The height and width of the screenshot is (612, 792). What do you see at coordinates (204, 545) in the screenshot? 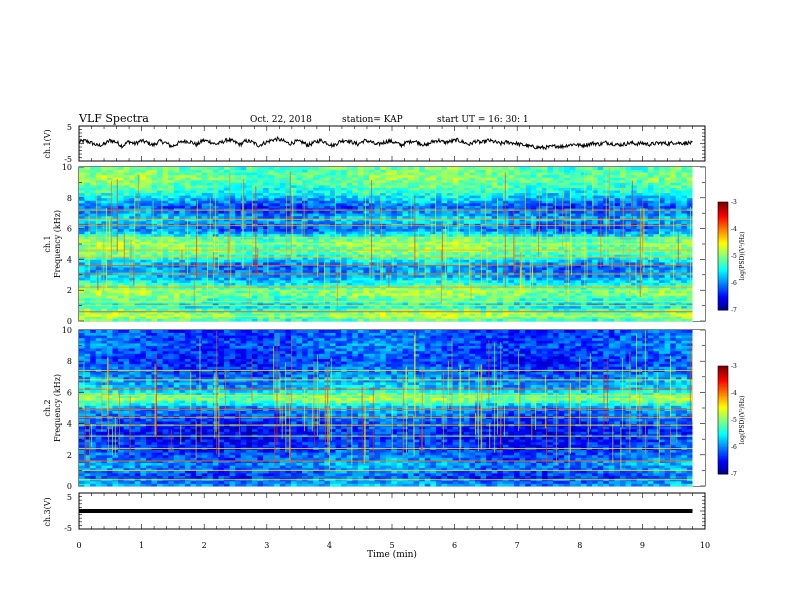
I see `time-tick-label: 2` at bounding box center [204, 545].